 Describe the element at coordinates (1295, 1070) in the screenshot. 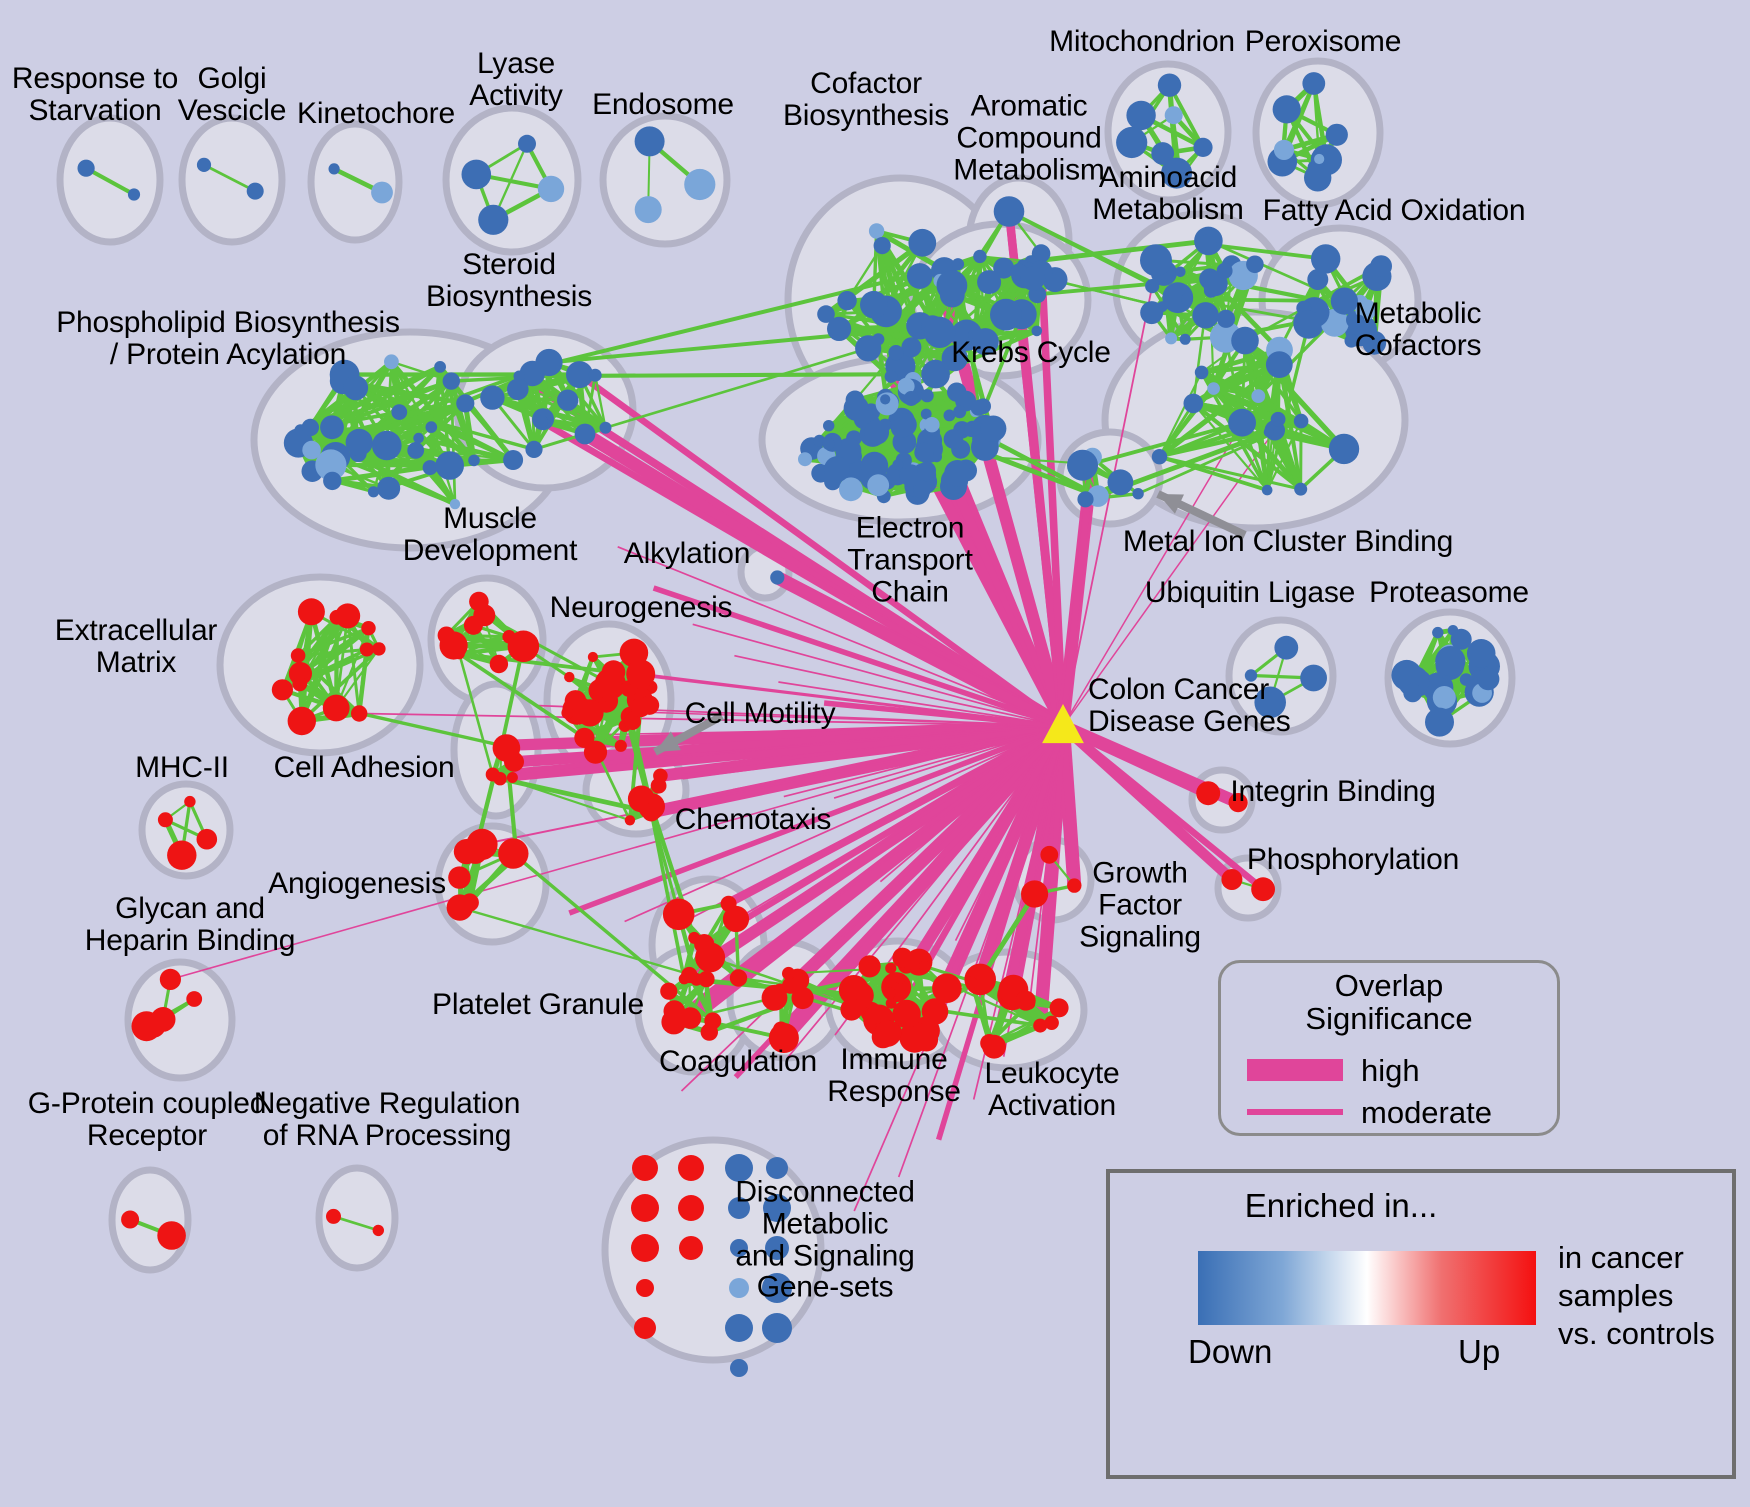

I see `legend-high-swatch` at that location.